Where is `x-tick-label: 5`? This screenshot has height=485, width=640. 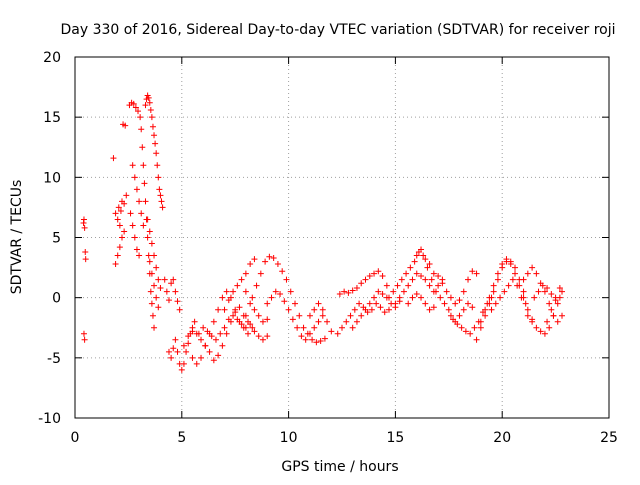
x-tick-label: 5 is located at coordinates (181, 438).